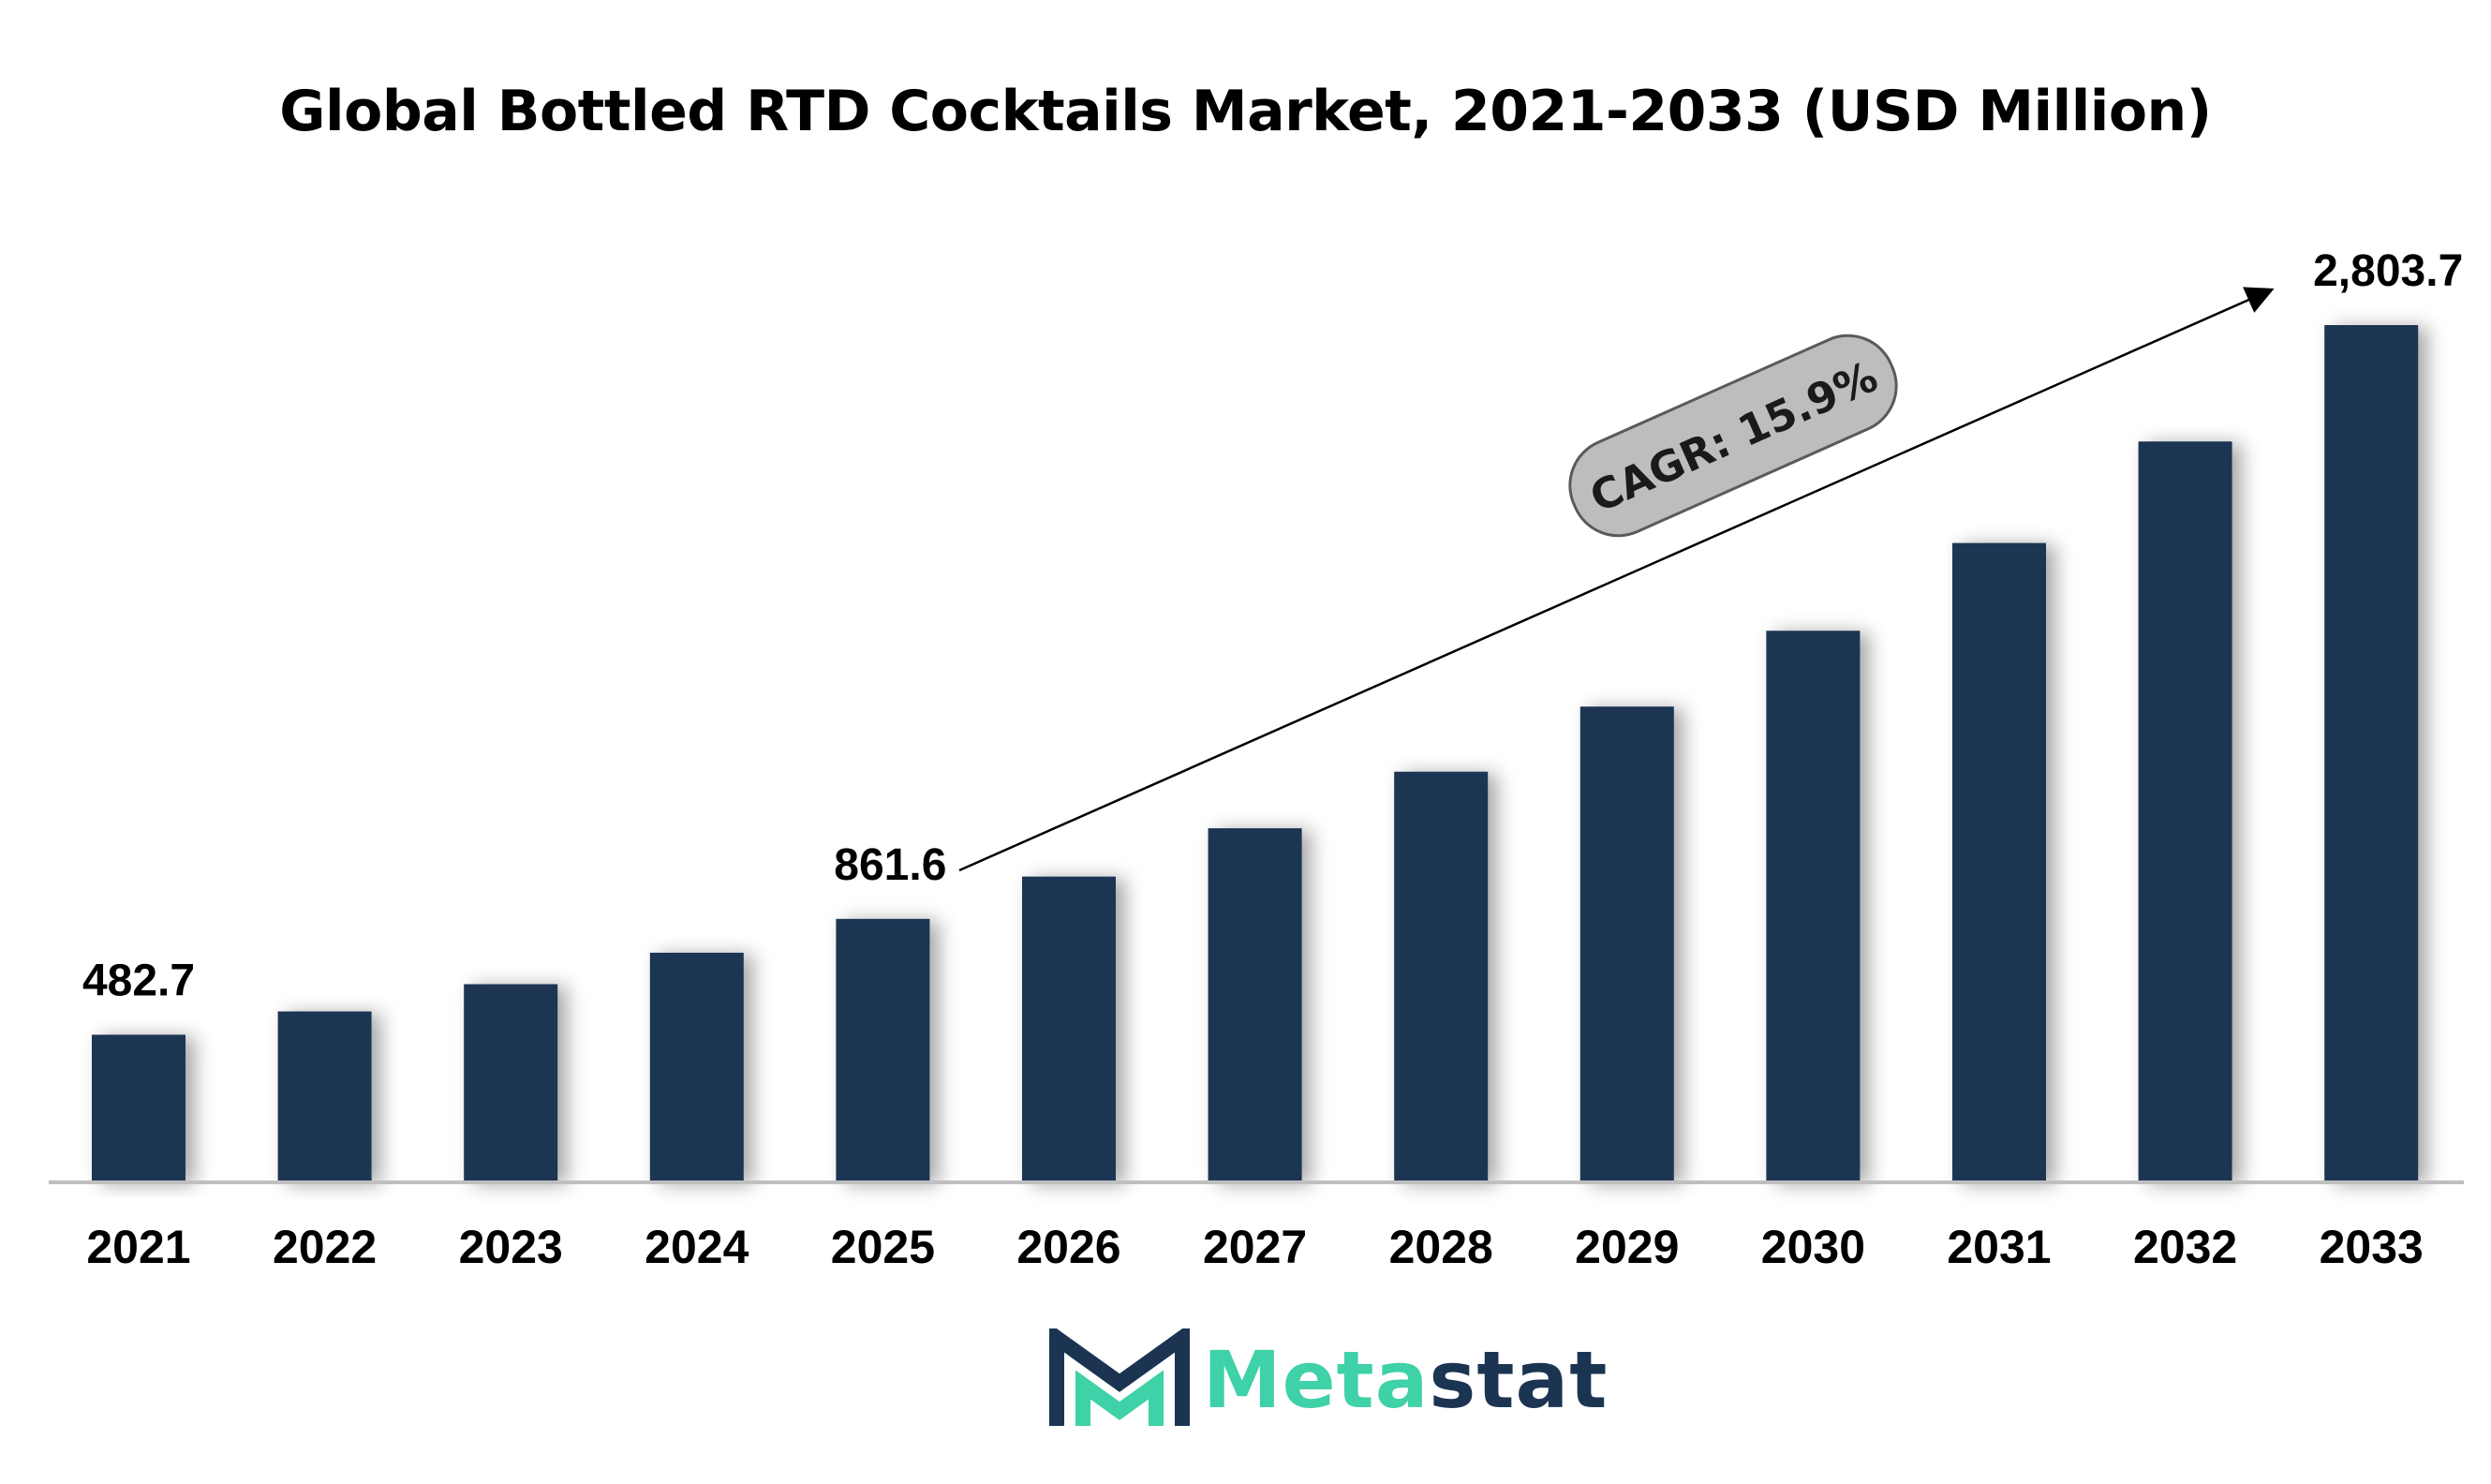 This screenshot has height=1484, width=2491. Describe the element at coordinates (883, 1050) in the screenshot. I see `bar-2025` at that location.